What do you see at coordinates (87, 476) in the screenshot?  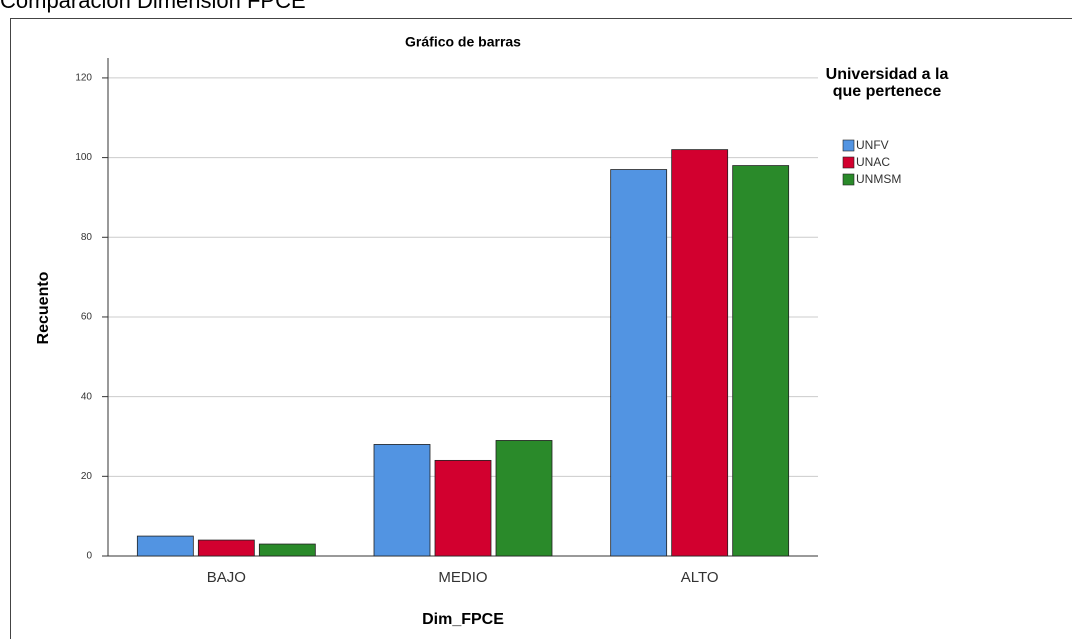 I see `y-tick-label: 20` at bounding box center [87, 476].